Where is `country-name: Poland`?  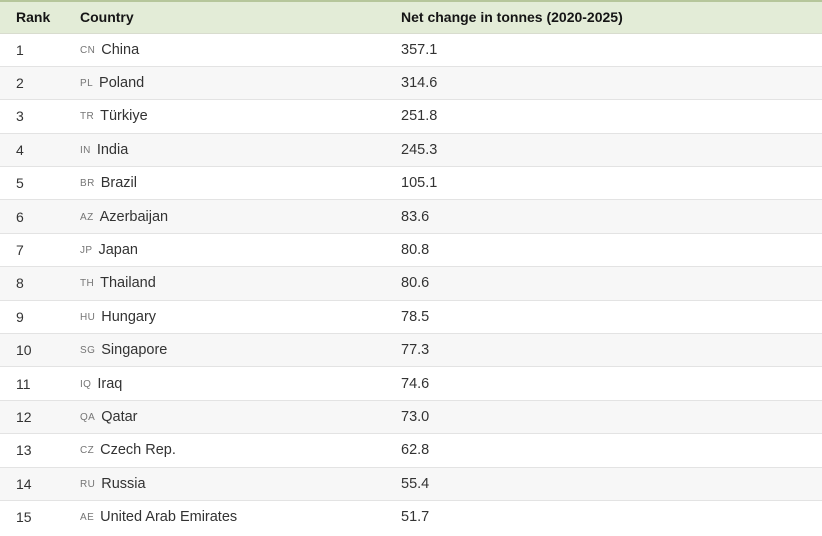 country-name: Poland is located at coordinates (122, 83).